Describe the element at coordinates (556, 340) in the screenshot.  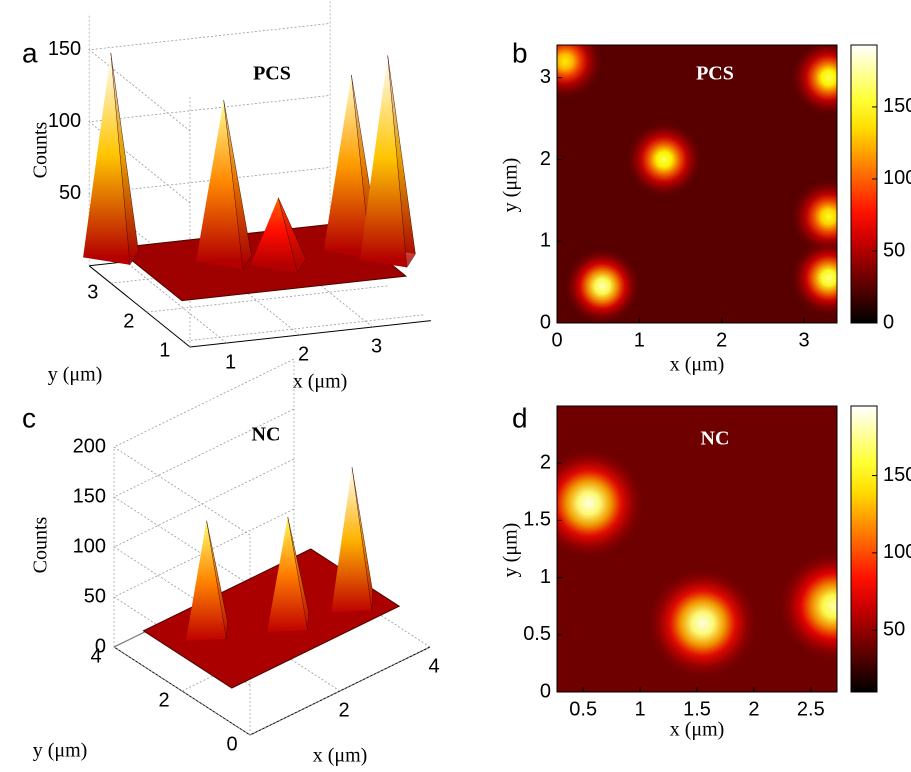
I see `x-tick-label: 0` at that location.